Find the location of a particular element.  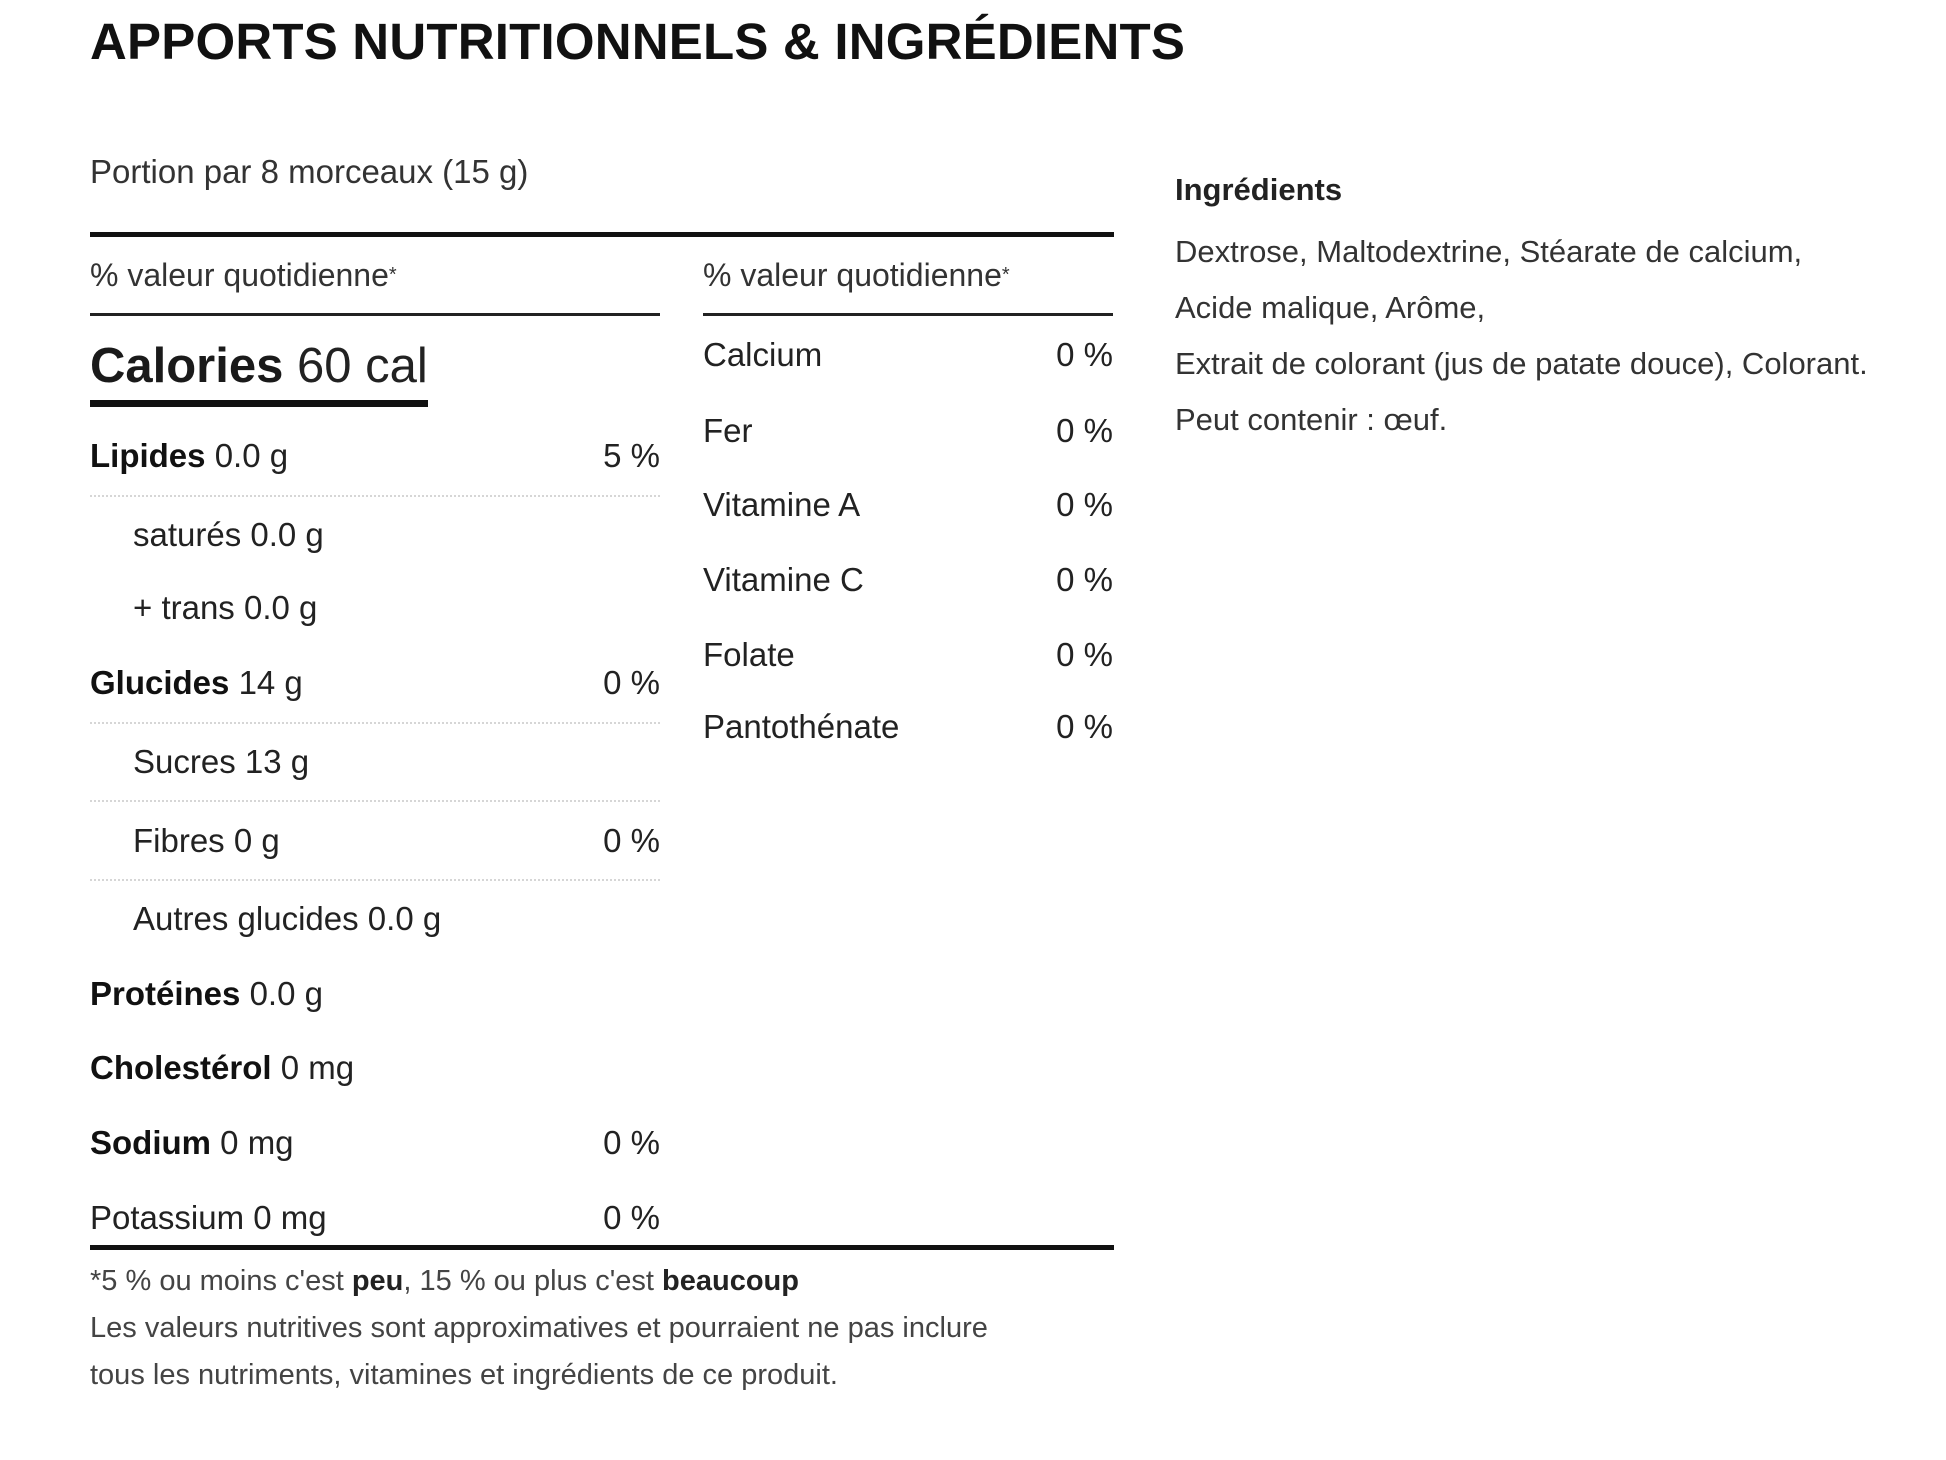

ingredients-line: Acide malique, Arôme, is located at coordinates (1330, 307).